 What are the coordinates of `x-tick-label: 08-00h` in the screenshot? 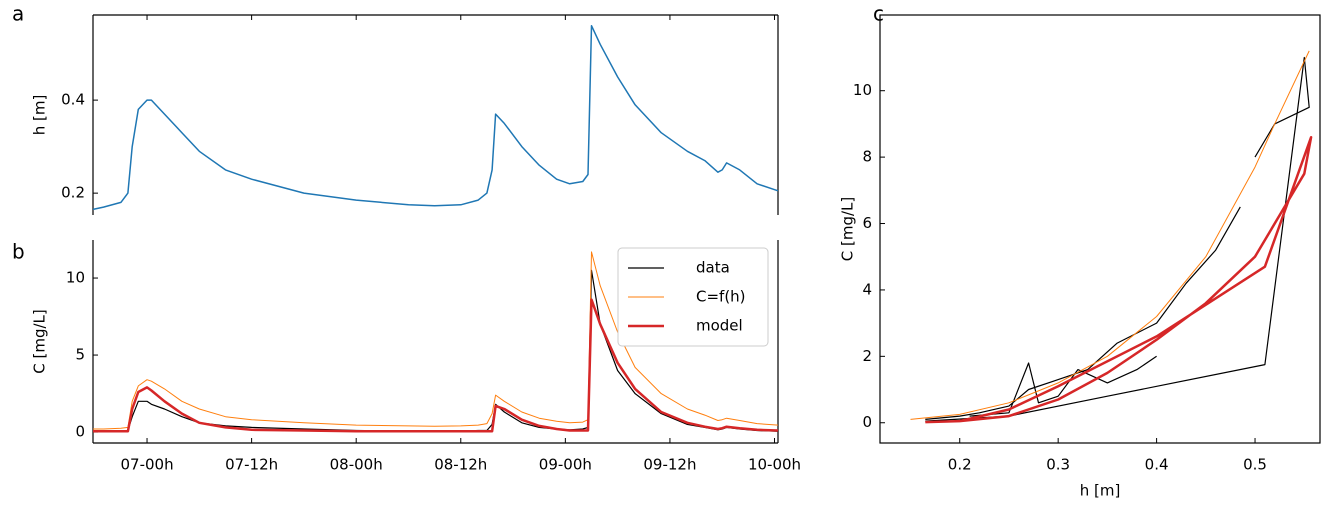 It's located at (356, 465).